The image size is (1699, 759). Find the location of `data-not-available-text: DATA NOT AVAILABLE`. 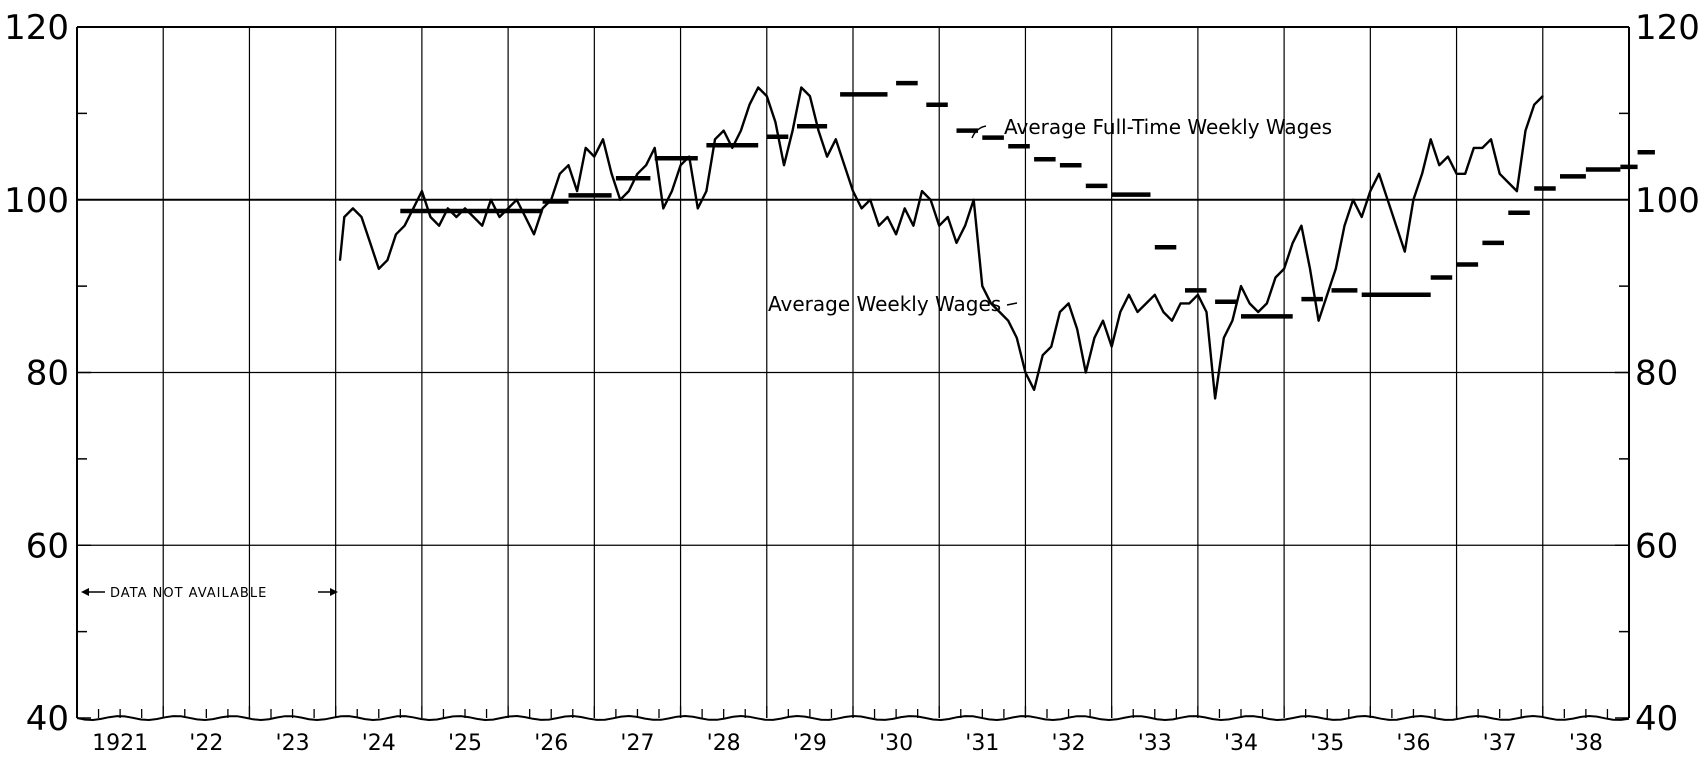

data-not-available-text: DATA NOT AVAILABLE is located at coordinates (188, 593).